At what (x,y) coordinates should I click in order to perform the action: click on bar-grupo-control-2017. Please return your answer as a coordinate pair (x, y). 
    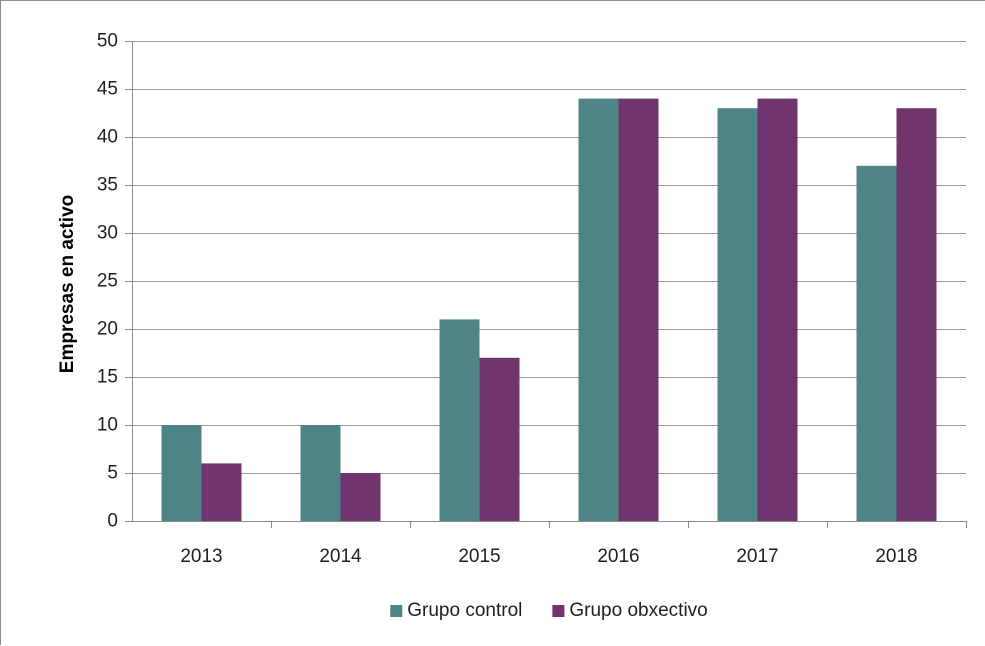
    Looking at the image, I should click on (737, 314).